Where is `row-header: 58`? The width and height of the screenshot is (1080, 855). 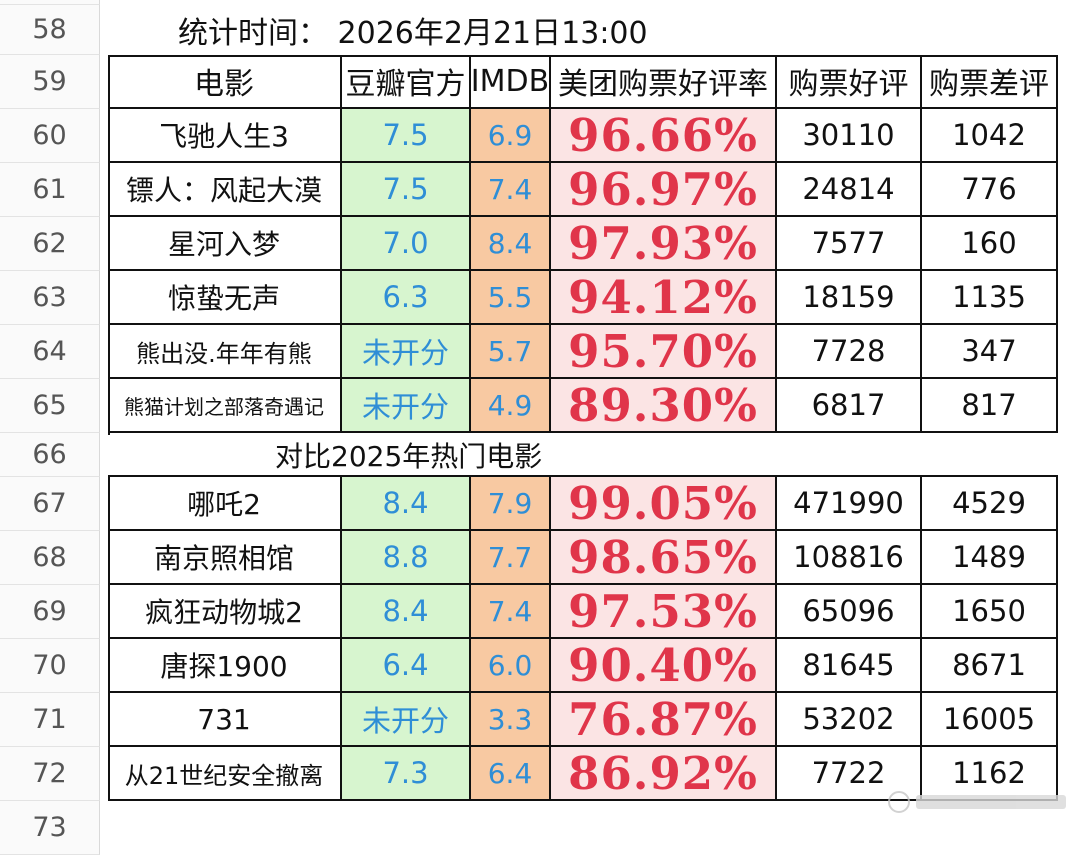
row-header: 58 is located at coordinates (50, 30).